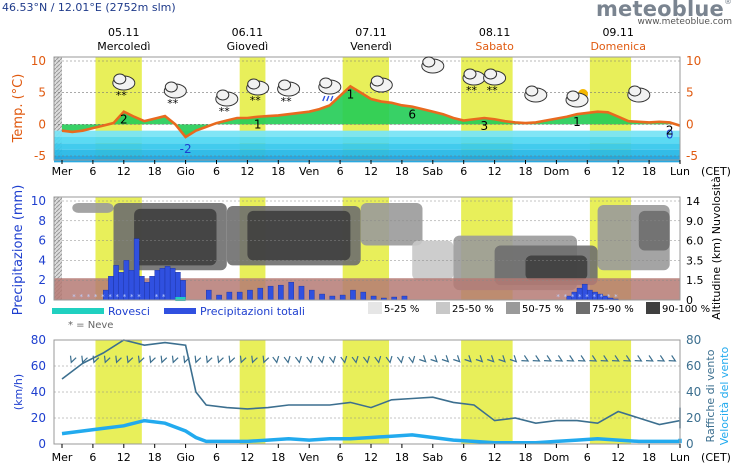  Describe the element at coordinates (473, 309) in the screenshot. I see `cloud-legend-label: 25-50 %` at that location.